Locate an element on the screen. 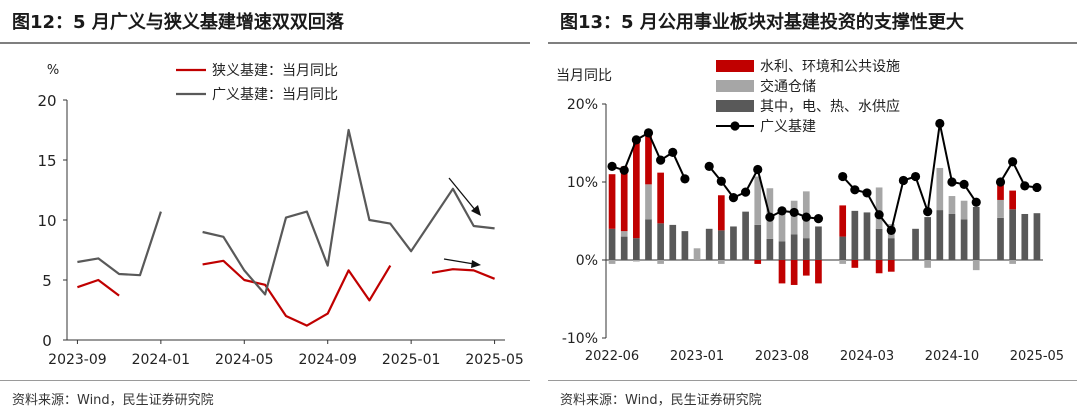 The width and height of the screenshot is (1077, 418). legend-label: 水利、环境和公共设施 is located at coordinates (830, 67).